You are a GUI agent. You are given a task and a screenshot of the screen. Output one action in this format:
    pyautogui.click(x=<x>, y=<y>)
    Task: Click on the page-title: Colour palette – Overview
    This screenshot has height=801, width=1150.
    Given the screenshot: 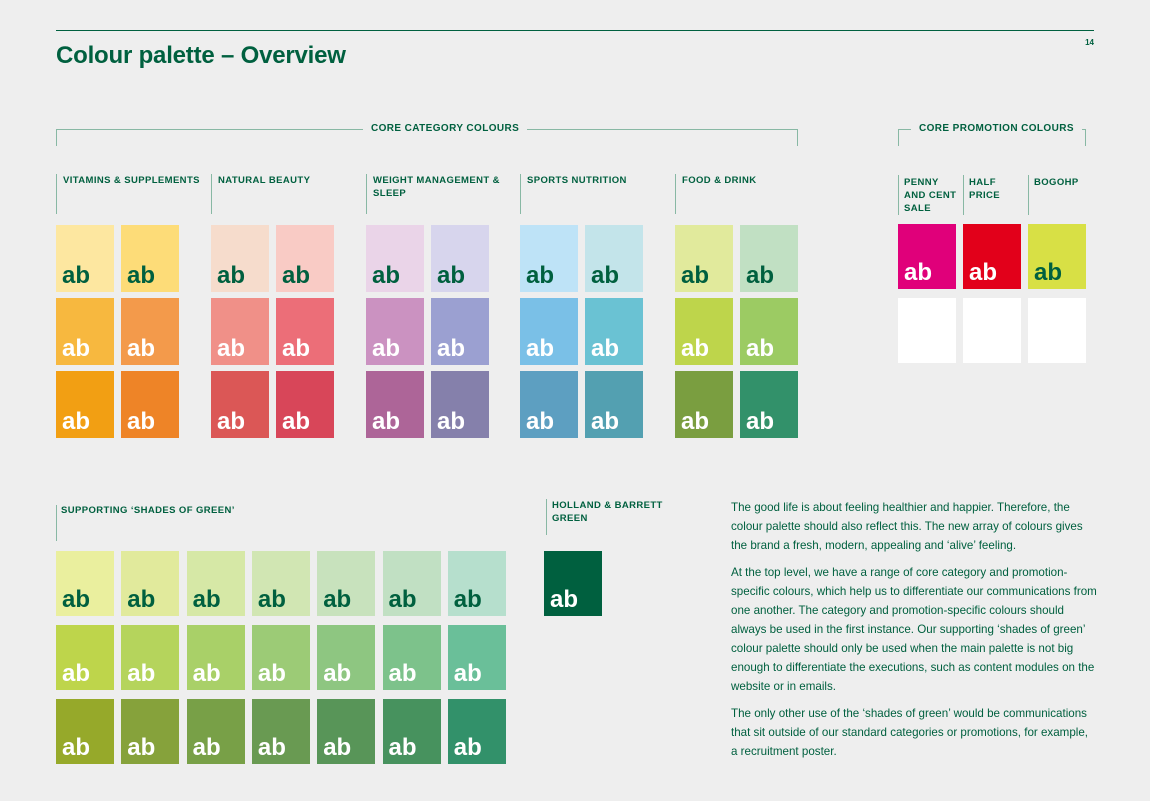 What is the action you would take?
    pyautogui.click(x=201, y=55)
    